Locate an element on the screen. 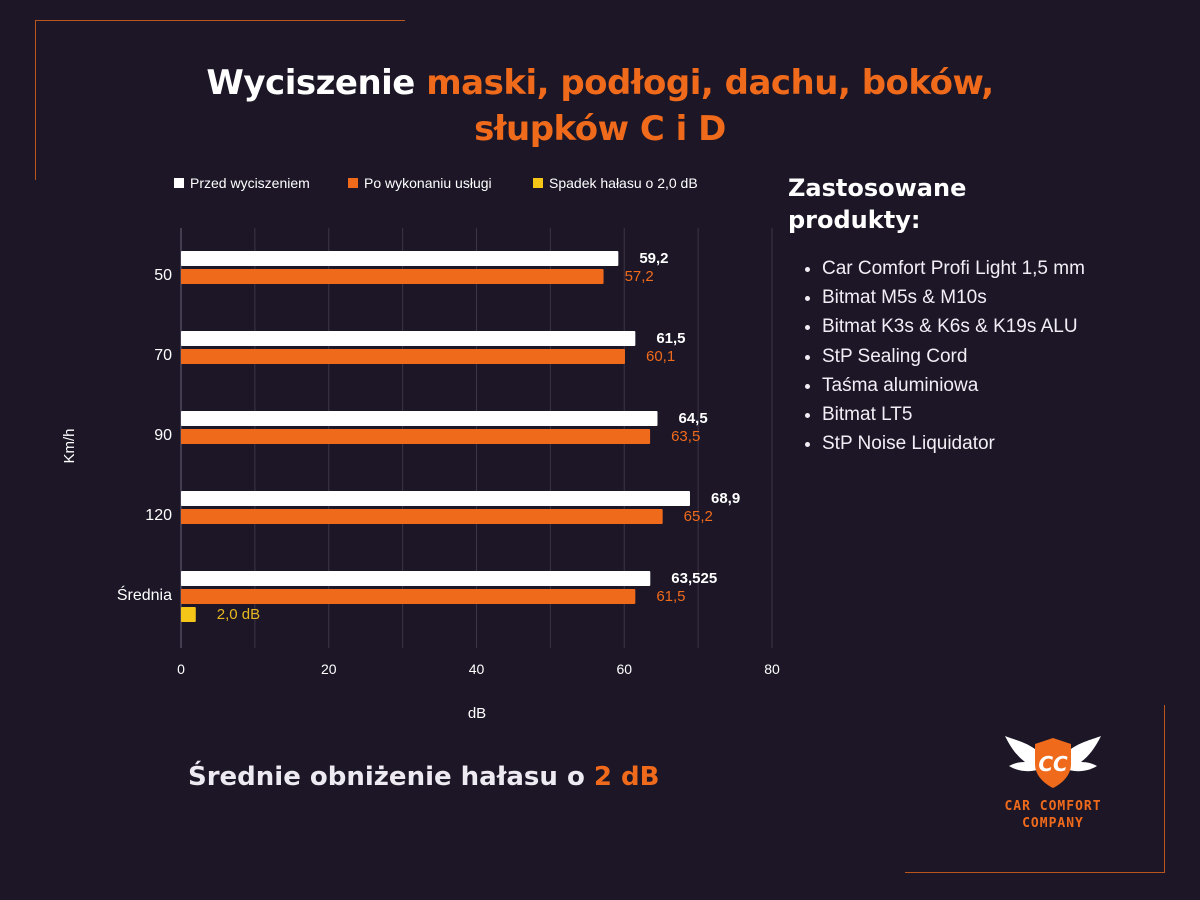  data-label: 63,5 is located at coordinates (685, 436).